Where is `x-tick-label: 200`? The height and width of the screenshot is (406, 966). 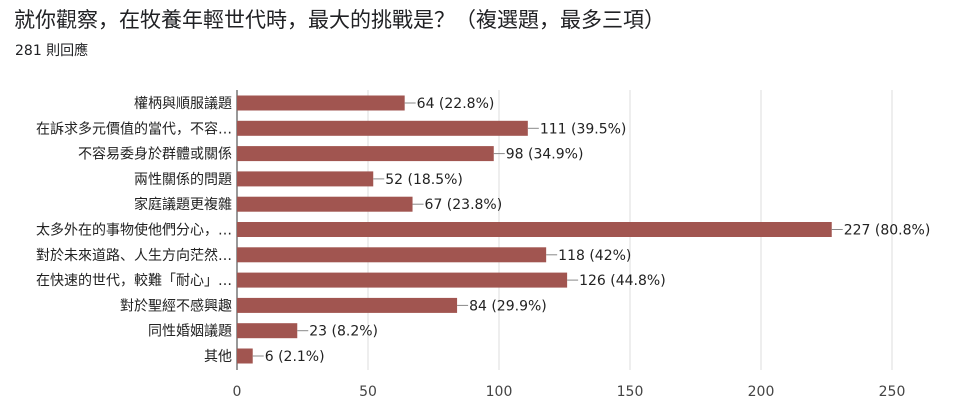
x-tick-label: 200 is located at coordinates (761, 392).